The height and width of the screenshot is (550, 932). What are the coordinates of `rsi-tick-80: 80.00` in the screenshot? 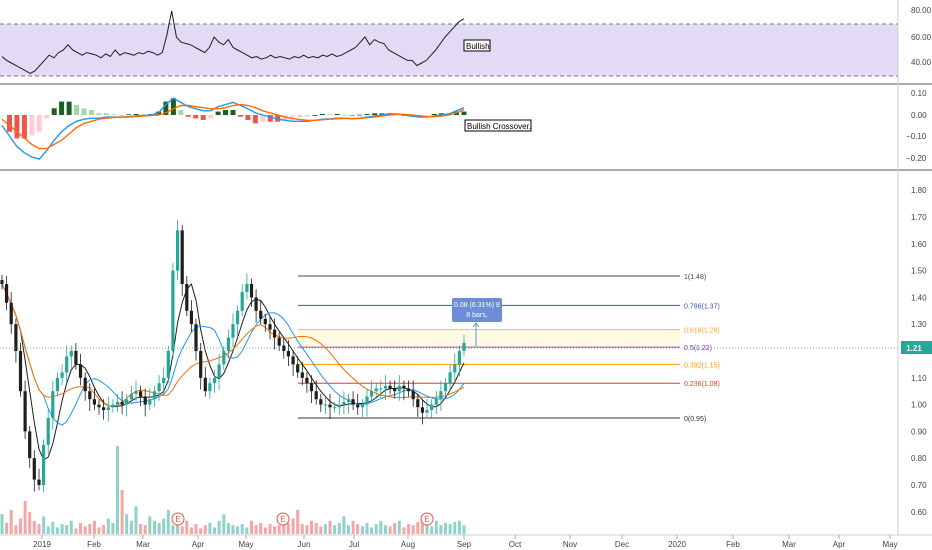 It's located at (921, 10).